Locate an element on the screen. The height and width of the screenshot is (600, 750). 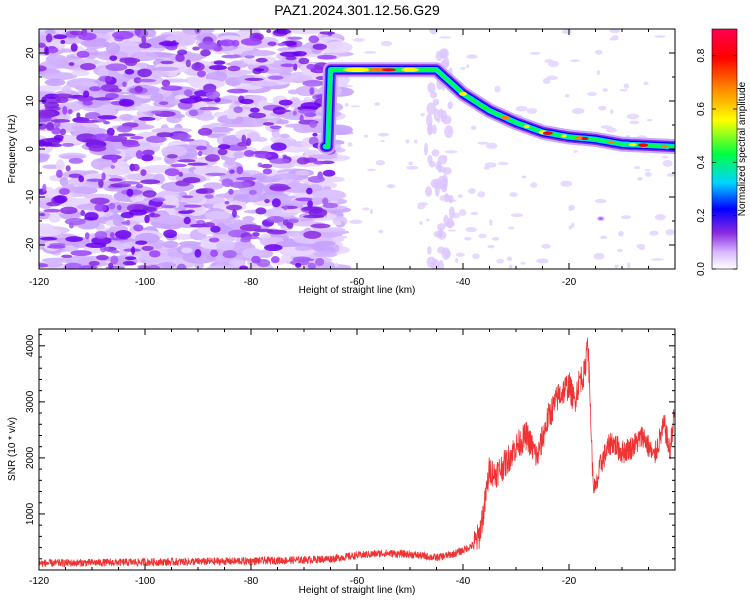
colorbar-tick-label: 0.8 is located at coordinates (701, 55).